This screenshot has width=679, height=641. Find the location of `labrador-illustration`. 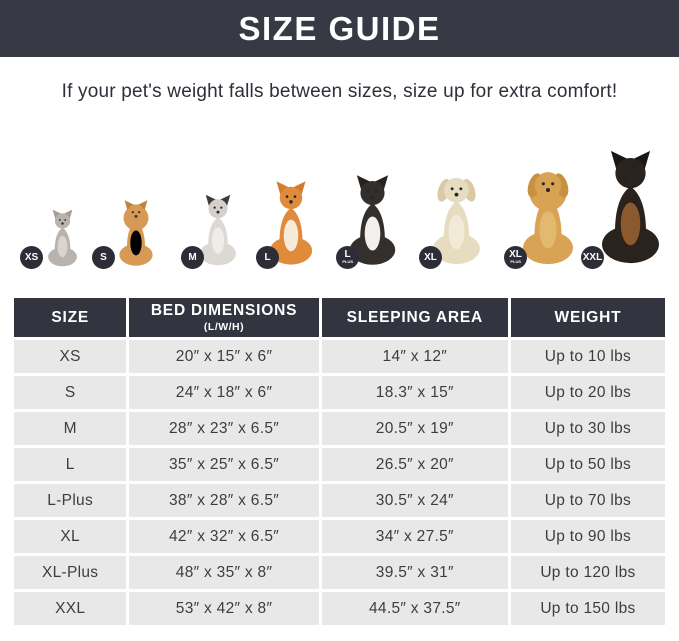

labrador-illustration is located at coordinates (456, 220).